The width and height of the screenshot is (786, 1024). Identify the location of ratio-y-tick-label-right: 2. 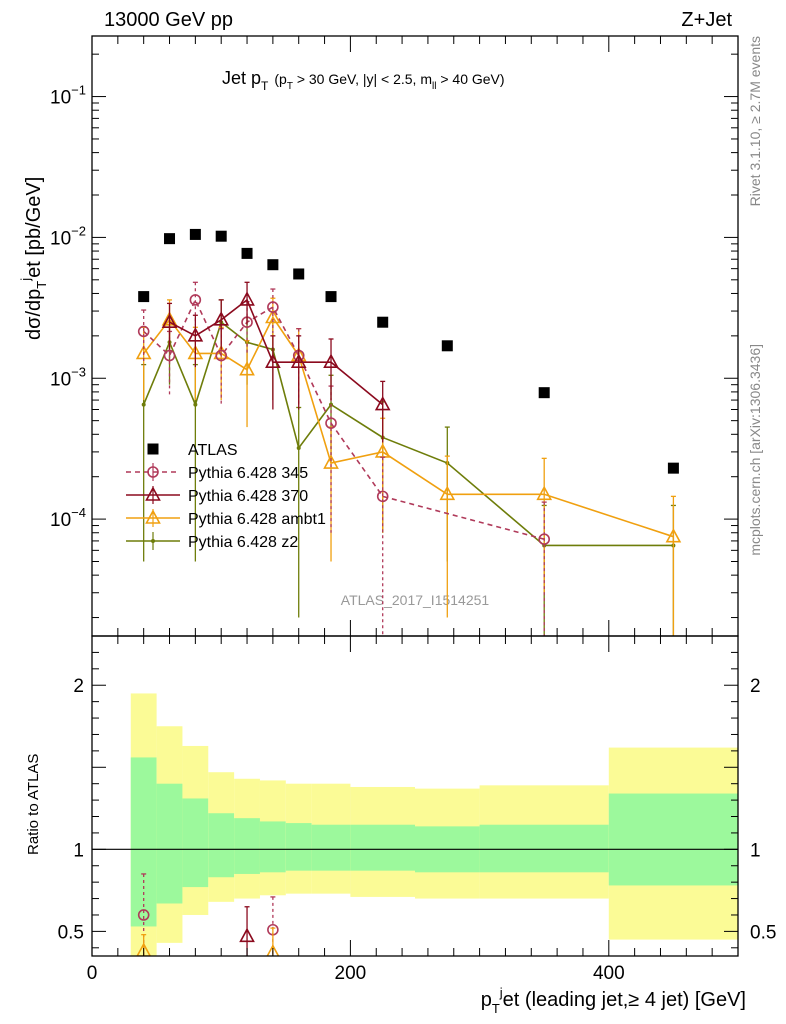
(755, 686).